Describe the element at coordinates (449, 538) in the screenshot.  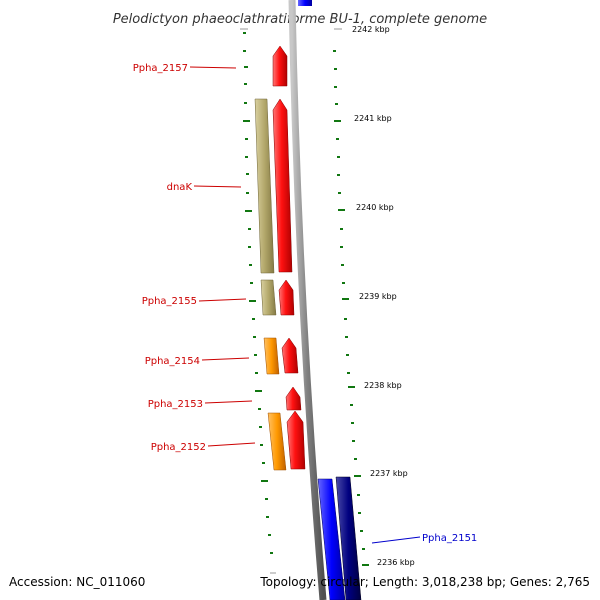
I see `gene-label-ppha2151: Ppha_2151` at that location.